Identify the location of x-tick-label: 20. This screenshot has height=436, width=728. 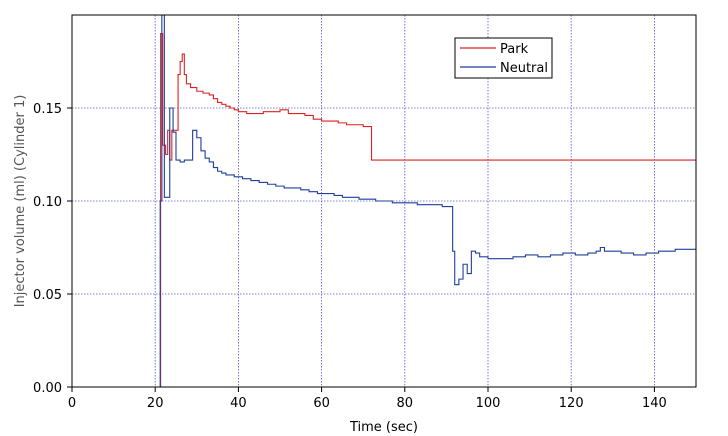
(155, 403).